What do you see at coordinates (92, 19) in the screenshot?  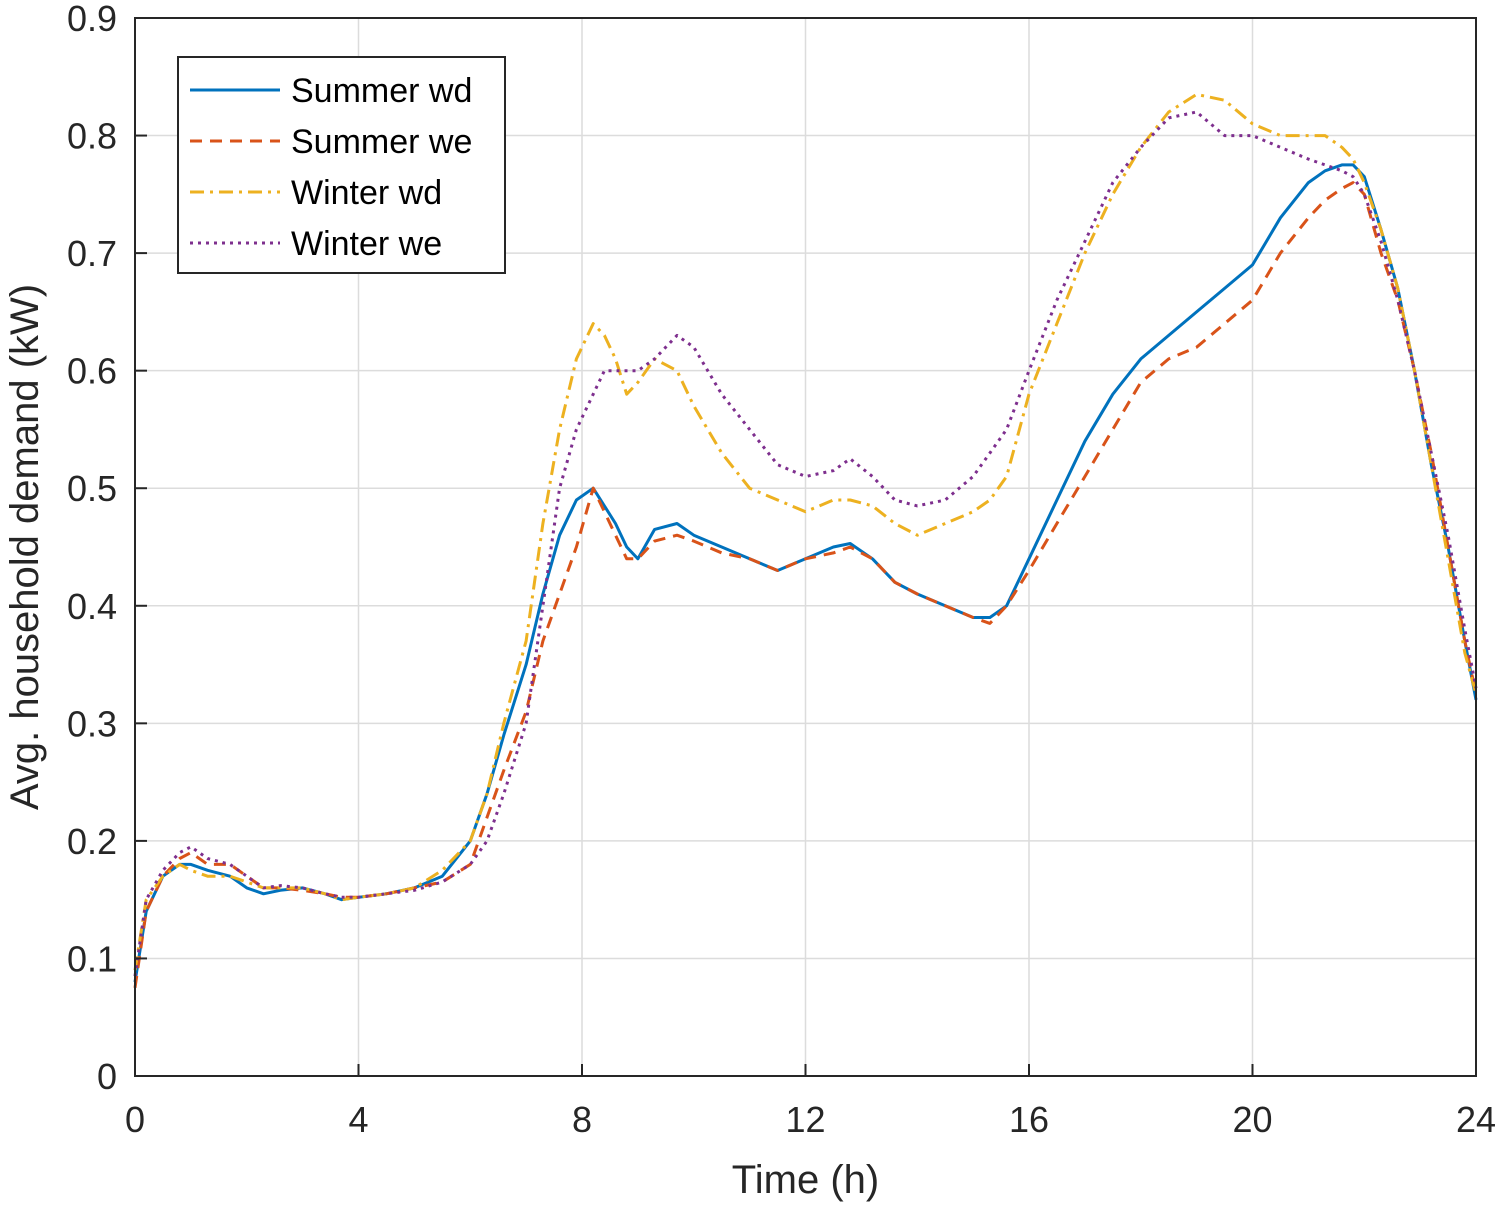 I see `y-tick-label: 0.9` at bounding box center [92, 19].